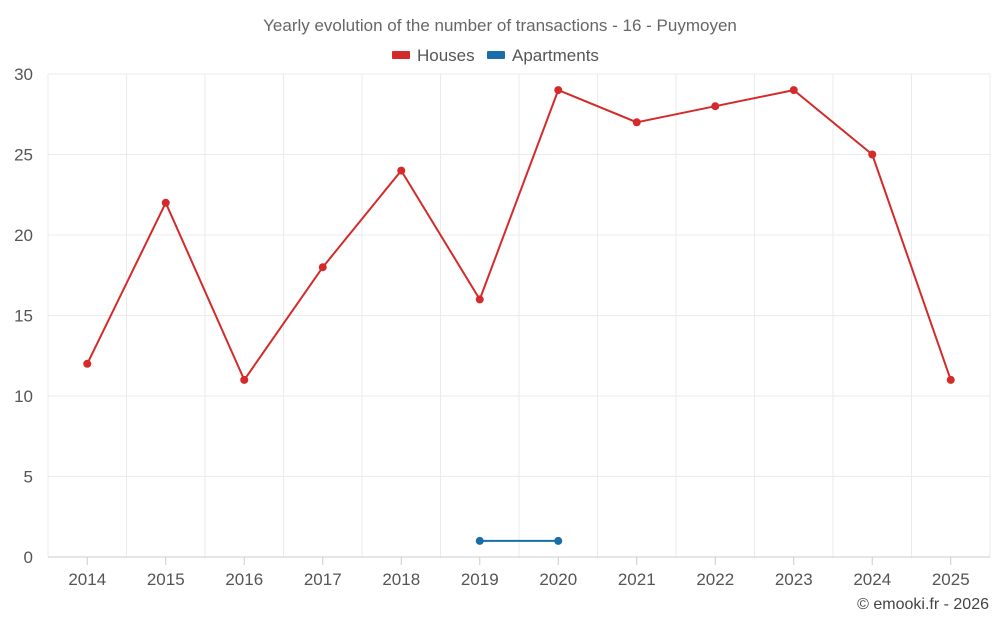 This screenshot has width=1000, height=625. Describe the element at coordinates (446, 55) in the screenshot. I see `legend-label-houses: Houses` at that location.